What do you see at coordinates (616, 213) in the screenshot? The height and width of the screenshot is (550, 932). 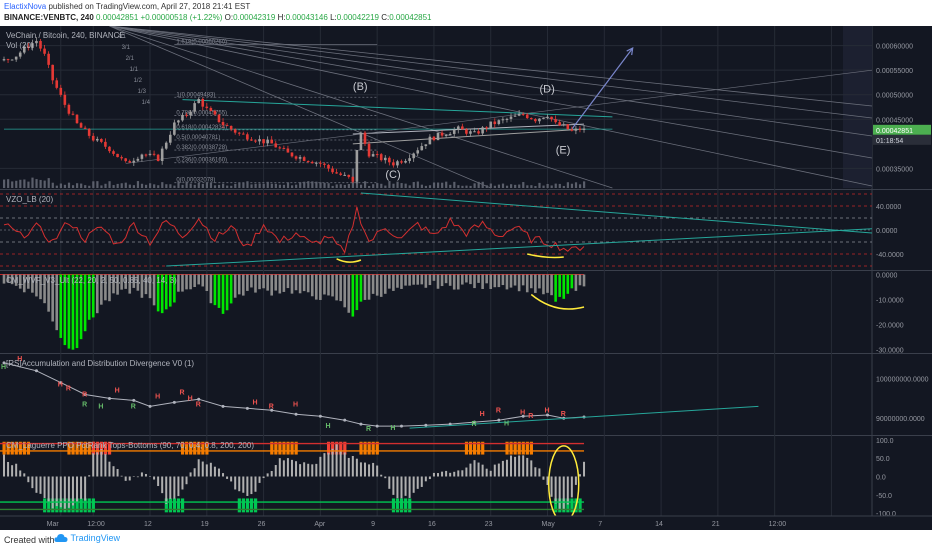 I see `vzo-trend-line` at bounding box center [616, 213].